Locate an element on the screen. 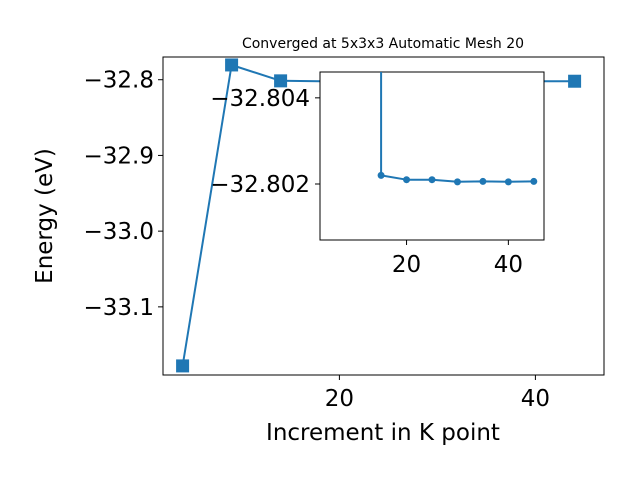 This screenshot has width=640, height=480. main-y-tick-label: −33.0 is located at coordinates (119, 232).